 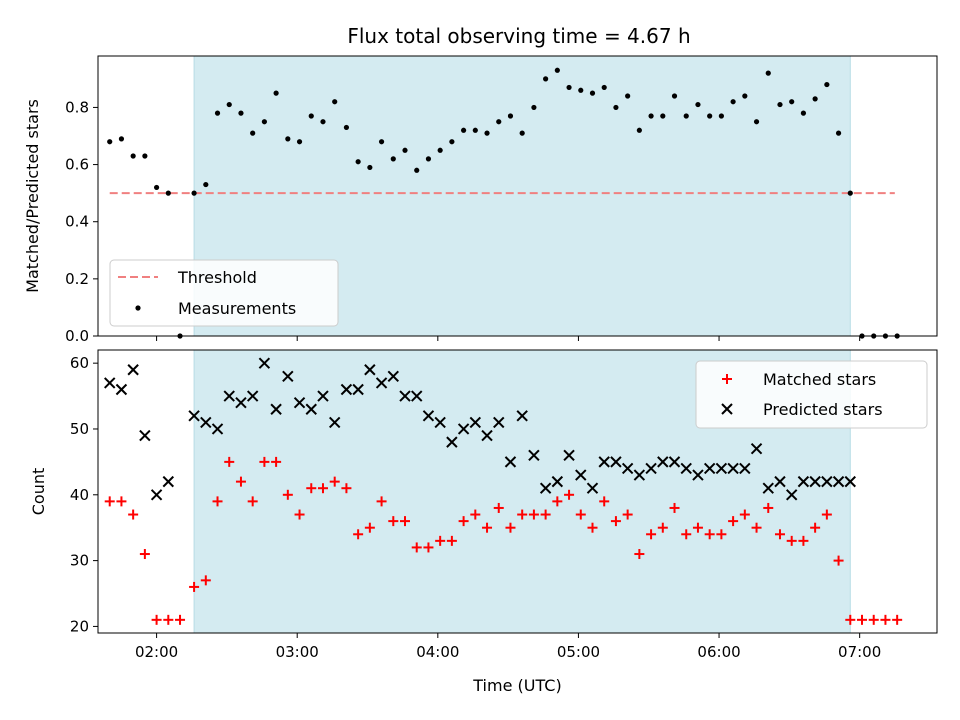 What do you see at coordinates (811, 394) in the screenshot?
I see `count-legend-box` at bounding box center [811, 394].